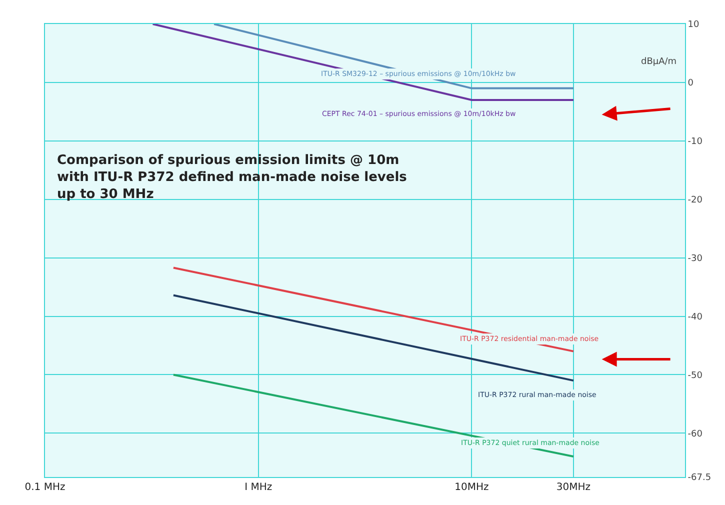 This screenshot has height=505, width=725. Describe the element at coordinates (695, 201) in the screenshot. I see `y-tick-label: -20` at that location.